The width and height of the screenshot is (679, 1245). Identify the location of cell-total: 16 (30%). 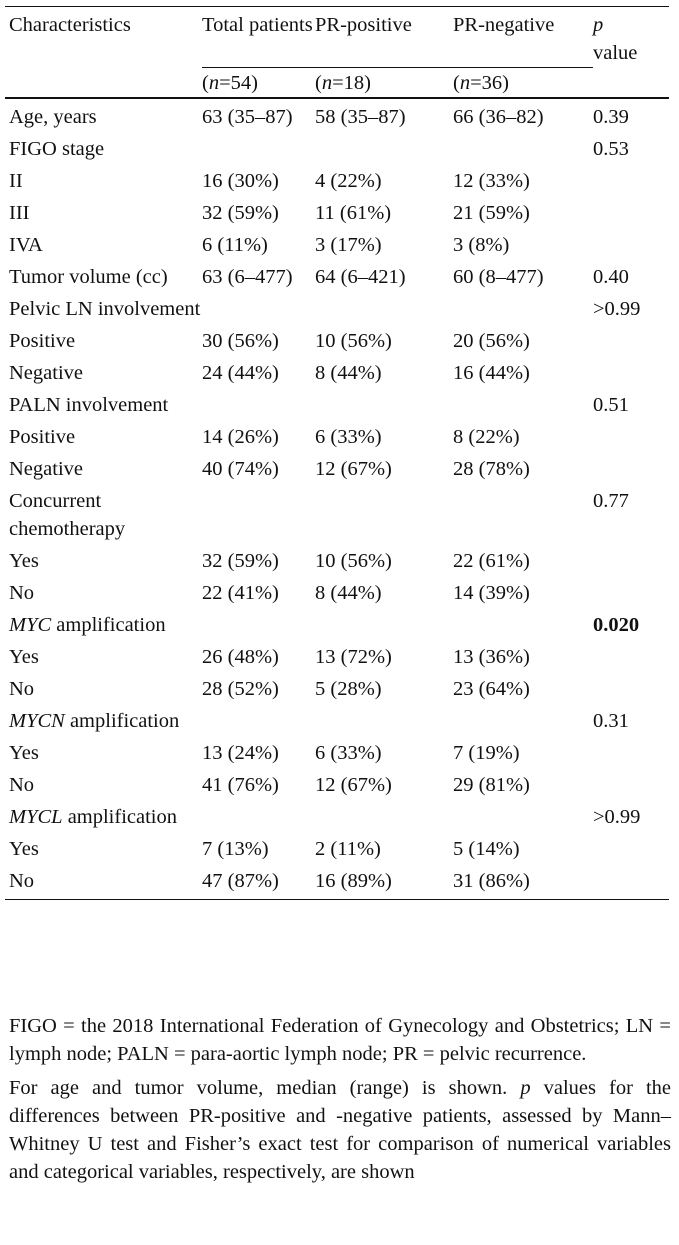
(240, 180).